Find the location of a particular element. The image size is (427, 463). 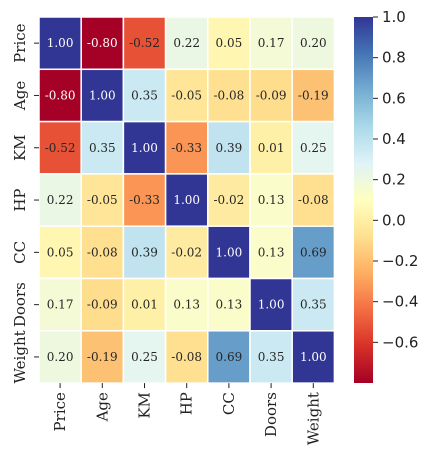

x-tick-label: KM is located at coordinates (145, 405).